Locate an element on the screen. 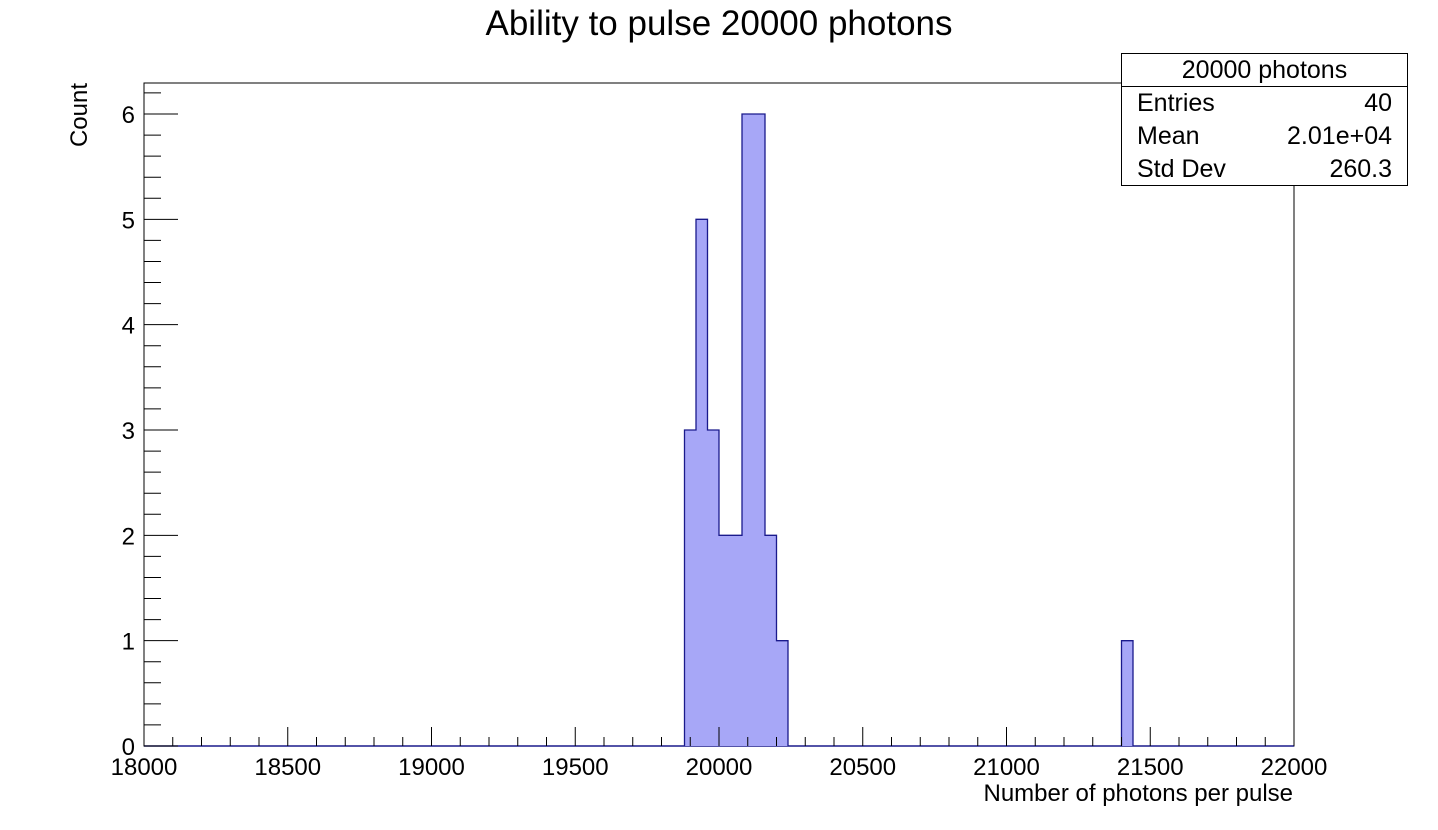  y-tick-label: 2 is located at coordinates (128, 536).